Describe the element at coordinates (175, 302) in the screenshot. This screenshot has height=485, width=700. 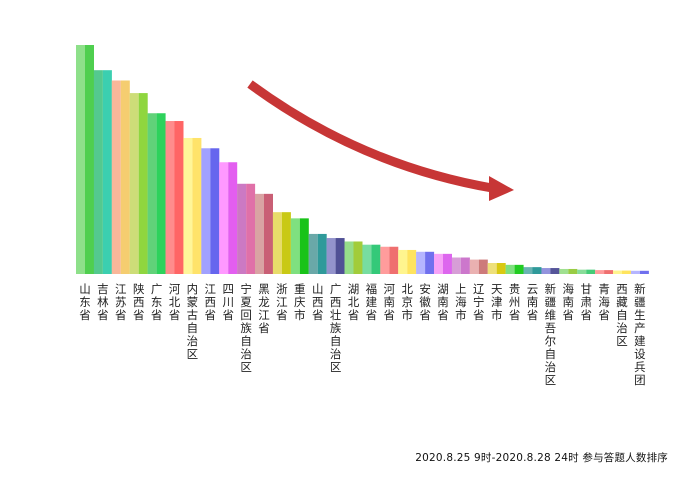
I see `category-label-6: 河北省` at that location.